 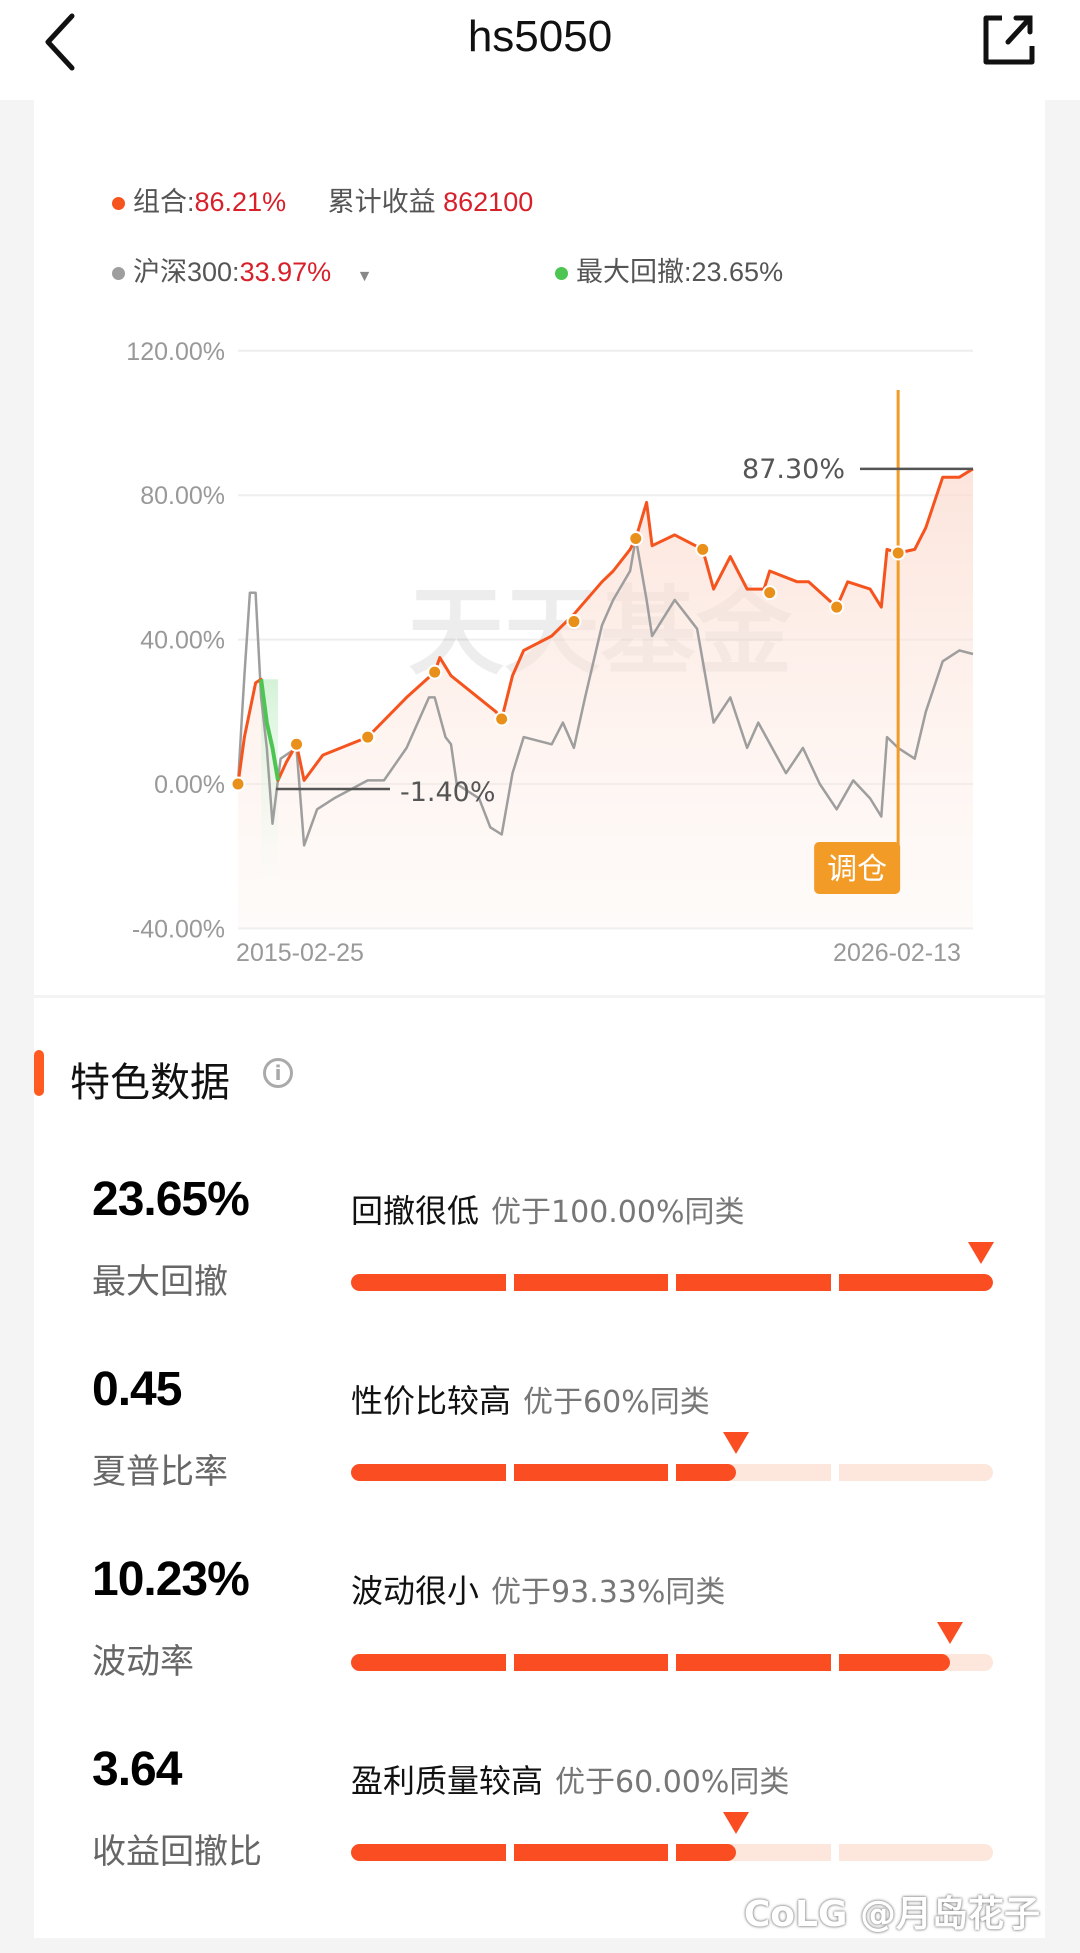 I want to click on legend-drawdown: 最大回撤:23.65%, so click(x=669, y=269).